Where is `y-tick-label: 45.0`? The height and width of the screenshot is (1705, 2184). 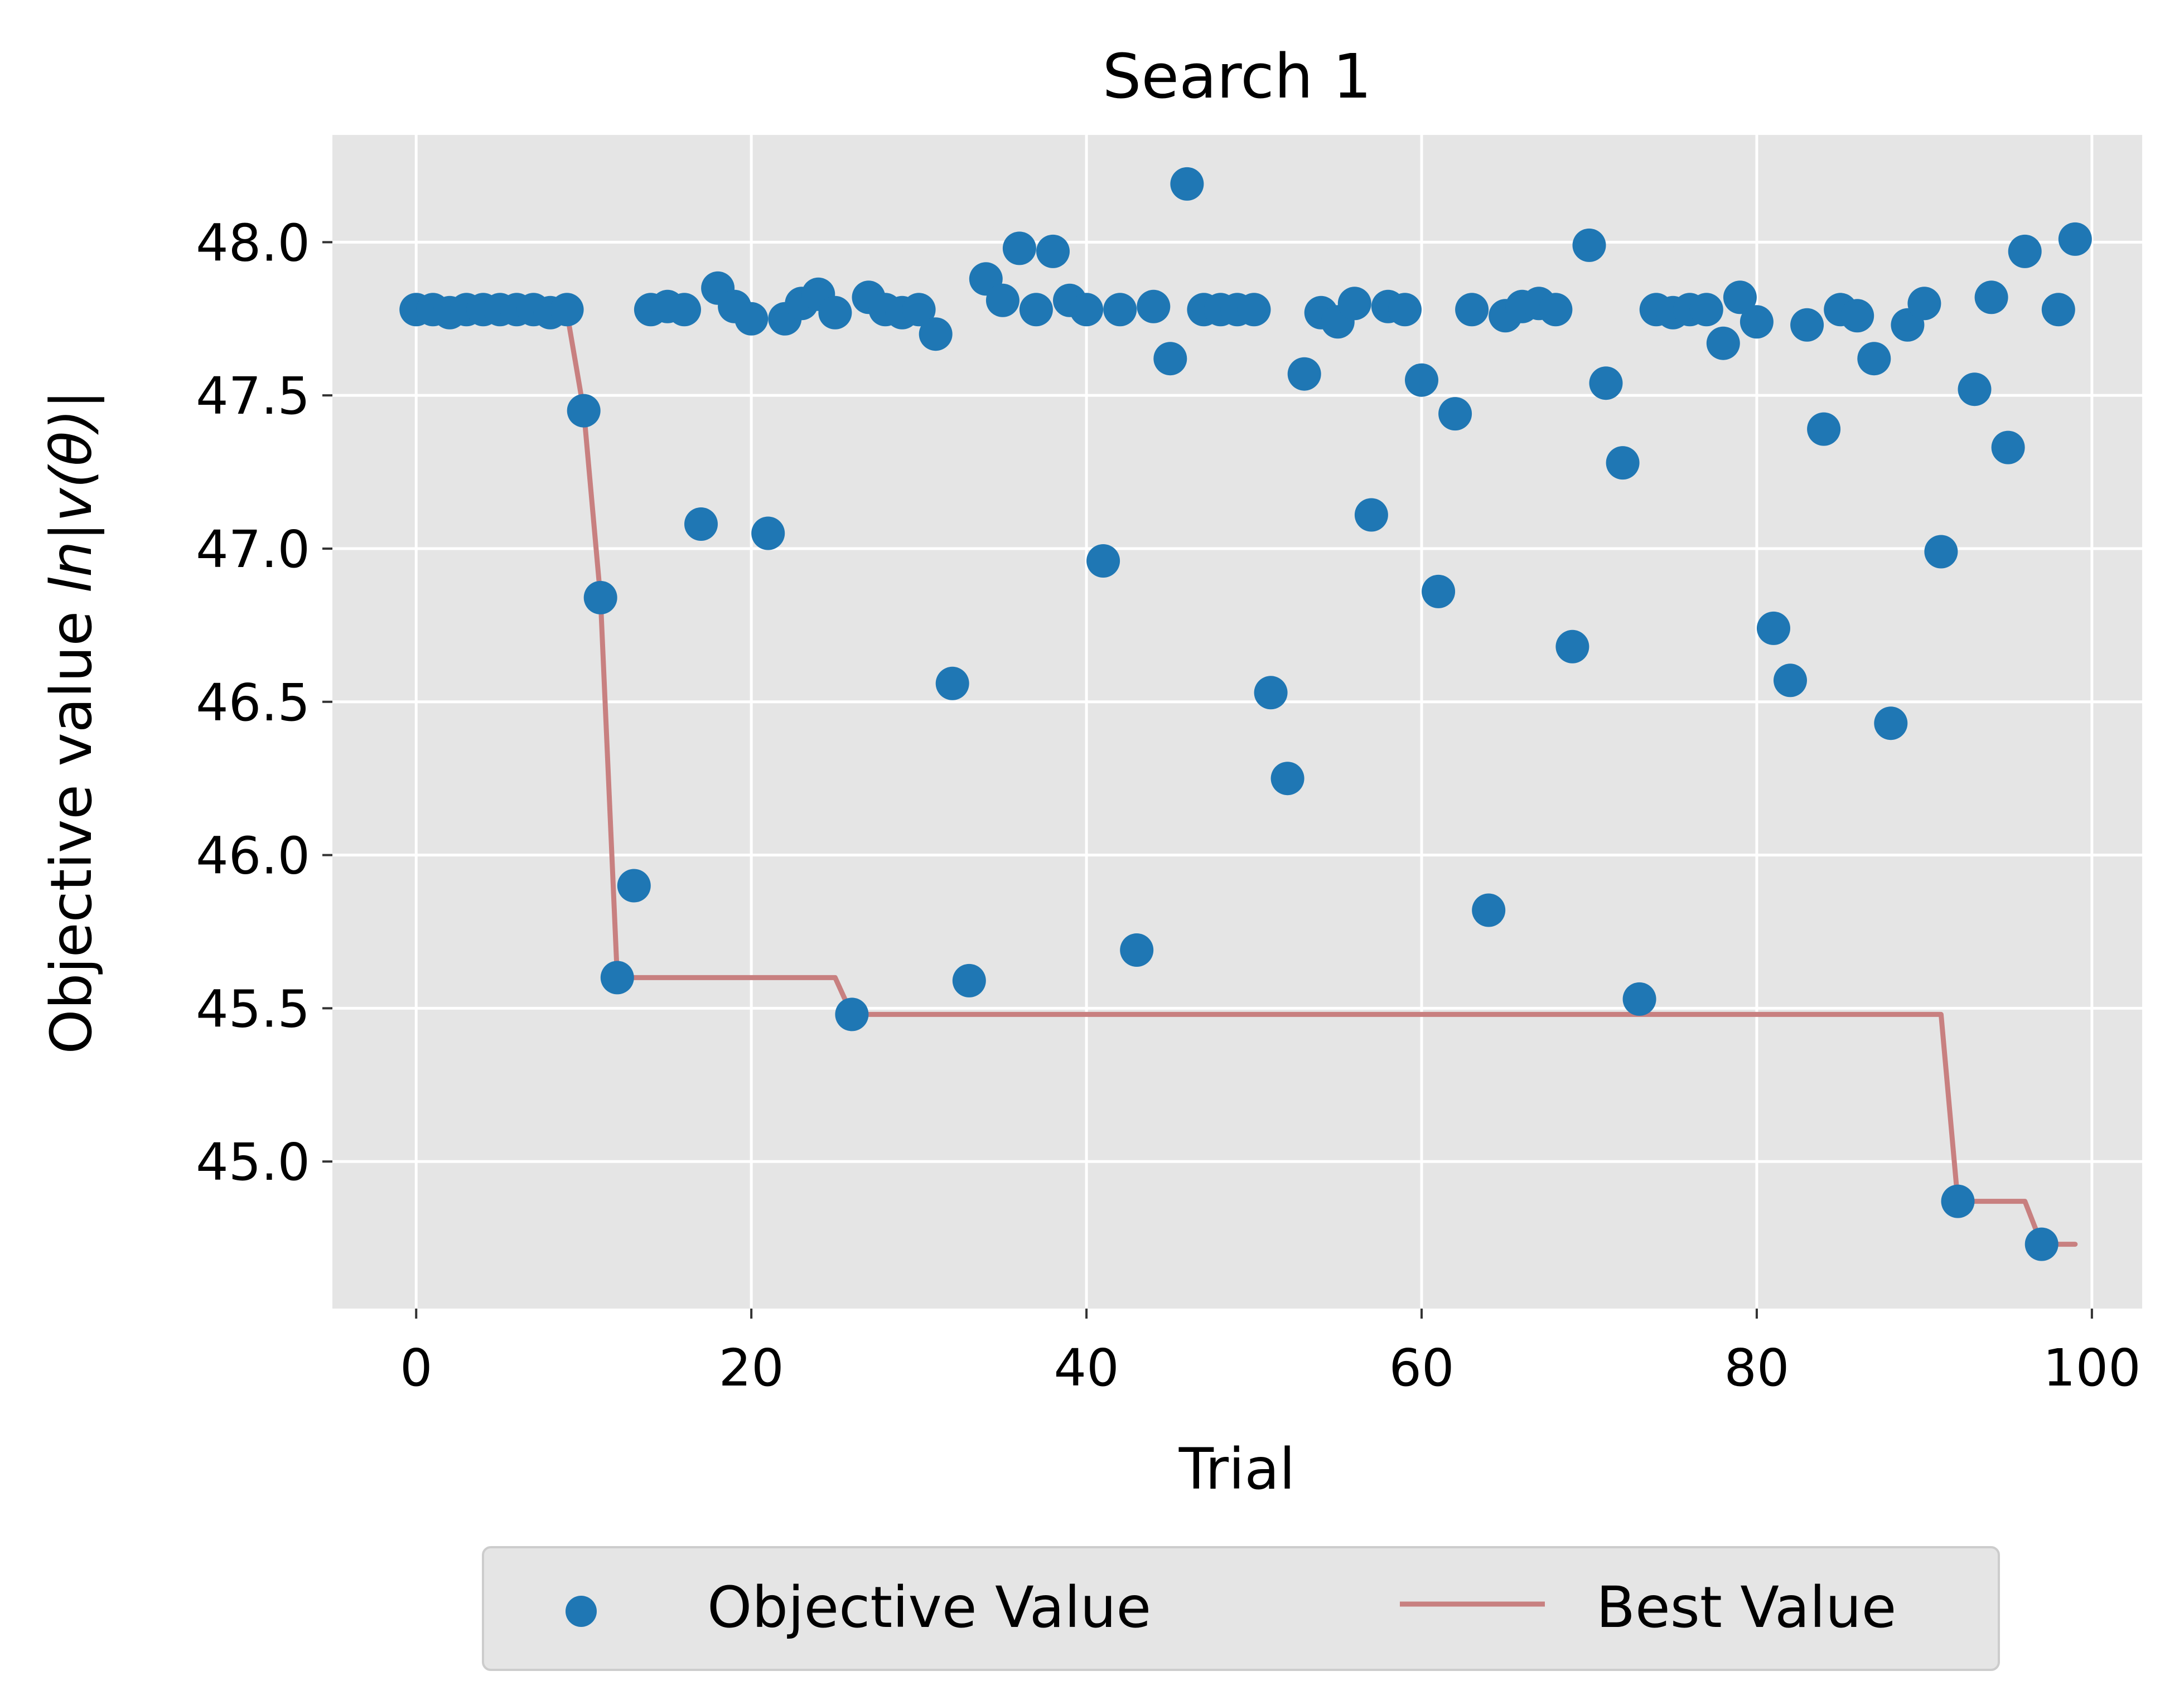
y-tick-label: 45.0 is located at coordinates (253, 1162).